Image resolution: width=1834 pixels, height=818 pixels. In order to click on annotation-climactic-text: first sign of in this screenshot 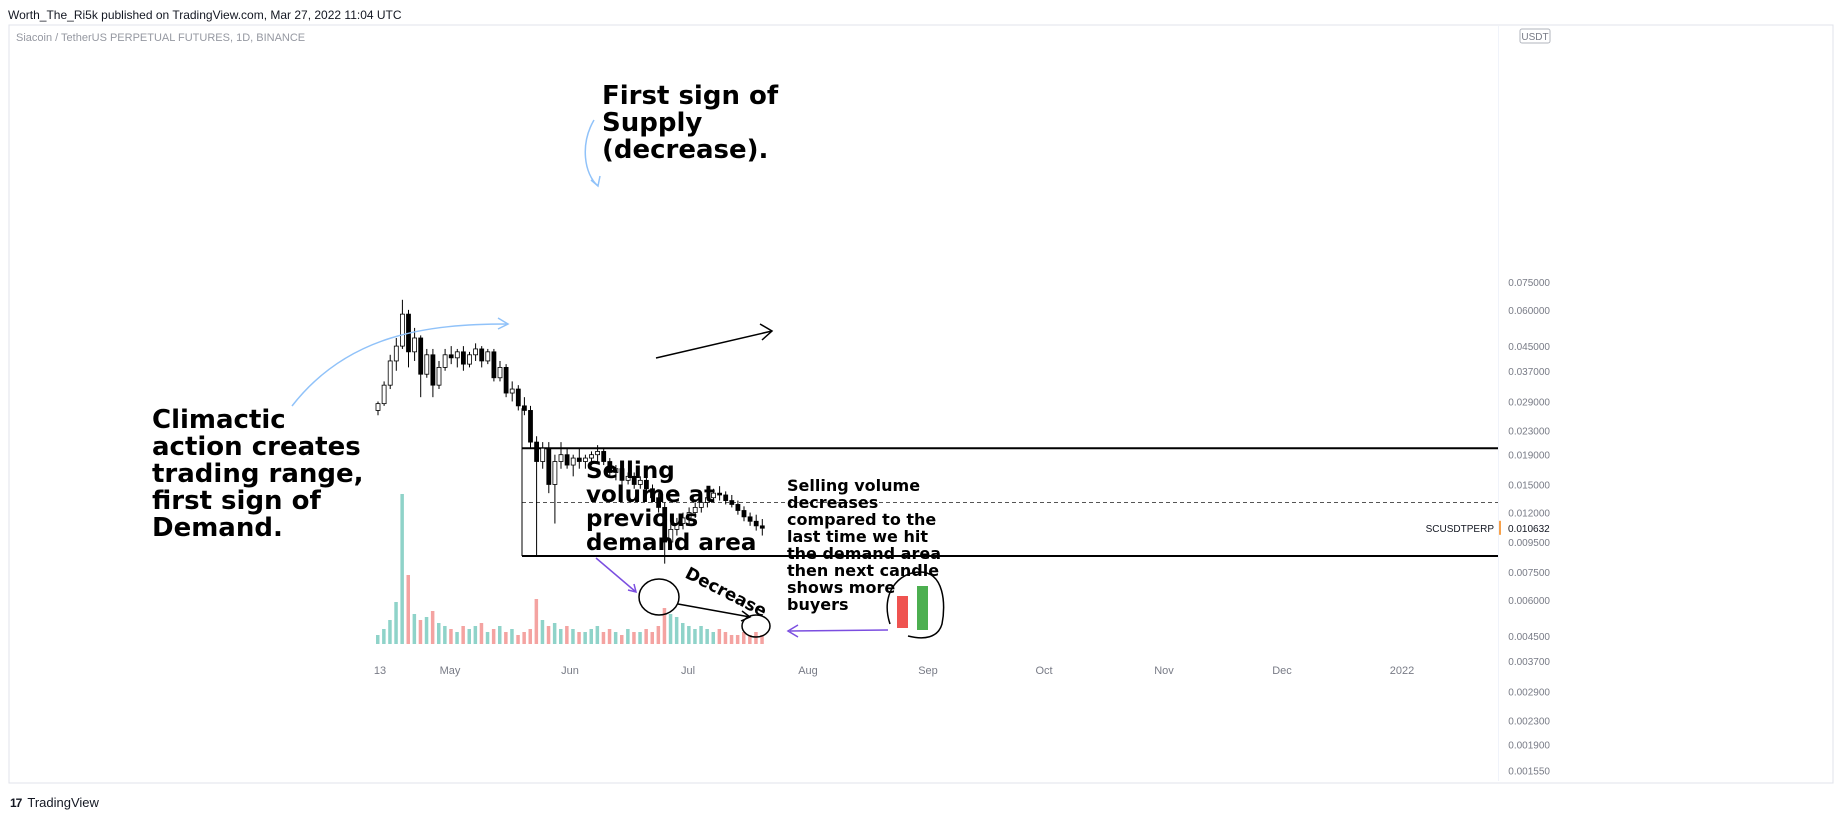, I will do `click(236, 501)`.